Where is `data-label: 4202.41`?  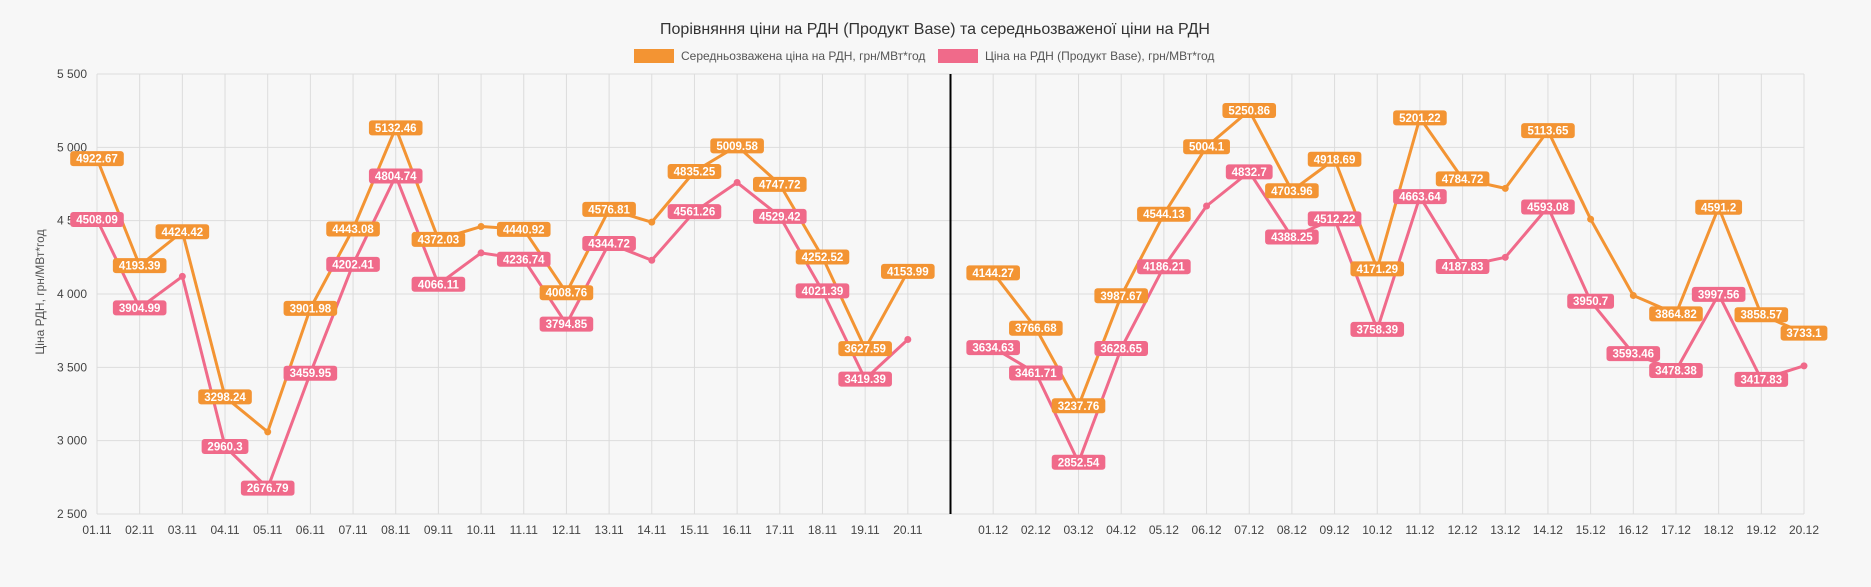 data-label: 4202.41 is located at coordinates (353, 265).